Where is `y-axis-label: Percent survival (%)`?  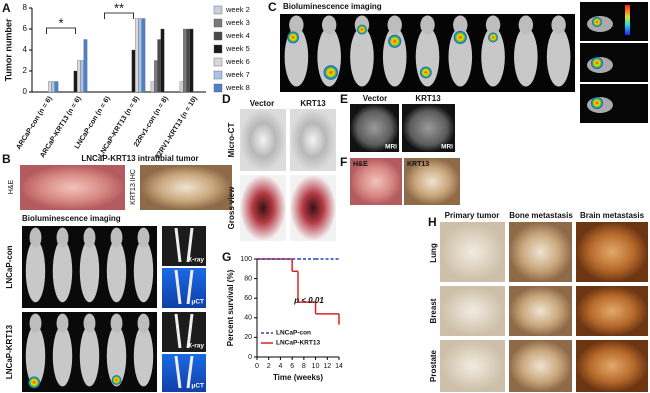 y-axis-label: Percent survival (%) is located at coordinates (230, 307).